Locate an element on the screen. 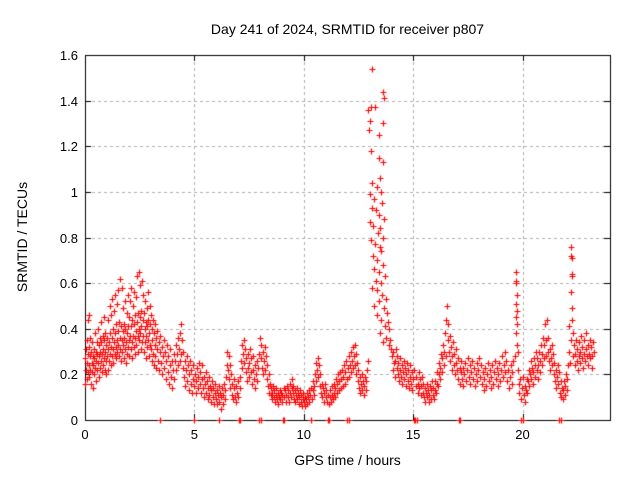  x-tick-label: 15 is located at coordinates (413, 434).